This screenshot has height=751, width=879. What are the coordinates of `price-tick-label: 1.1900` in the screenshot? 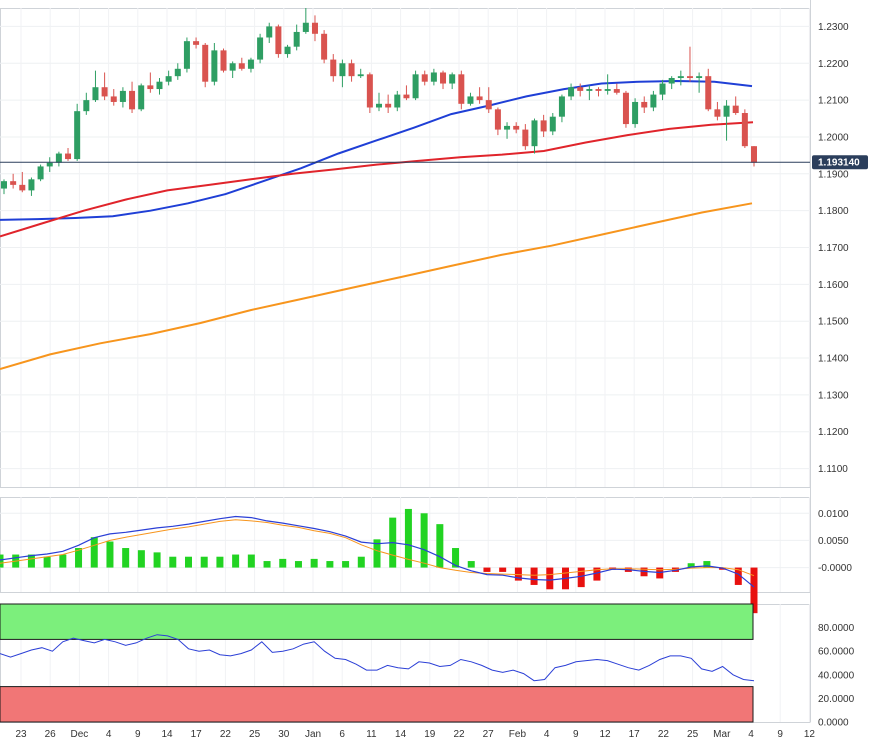 It's located at (833, 174).